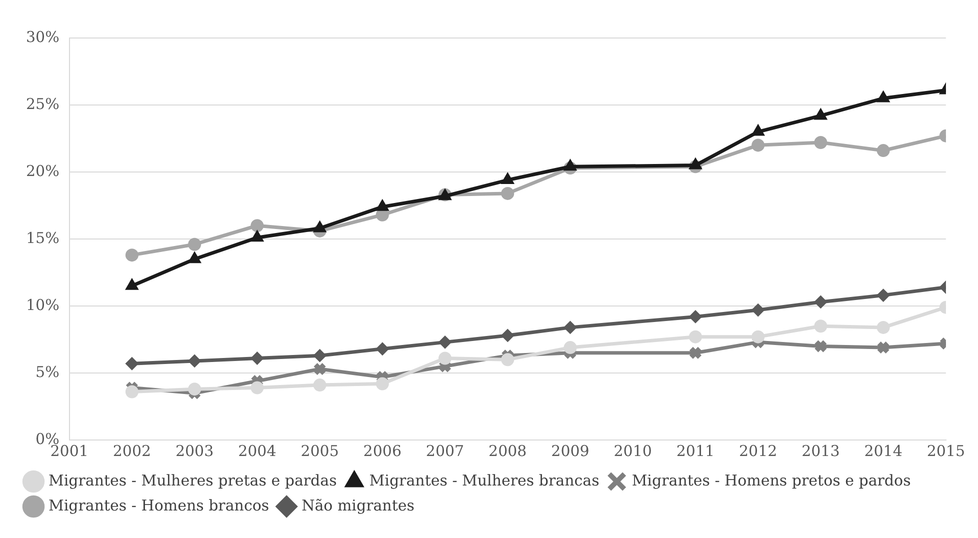  Describe the element at coordinates (484, 480) in the screenshot. I see `legend-label: Migrantes - Mulheres brancas` at that location.